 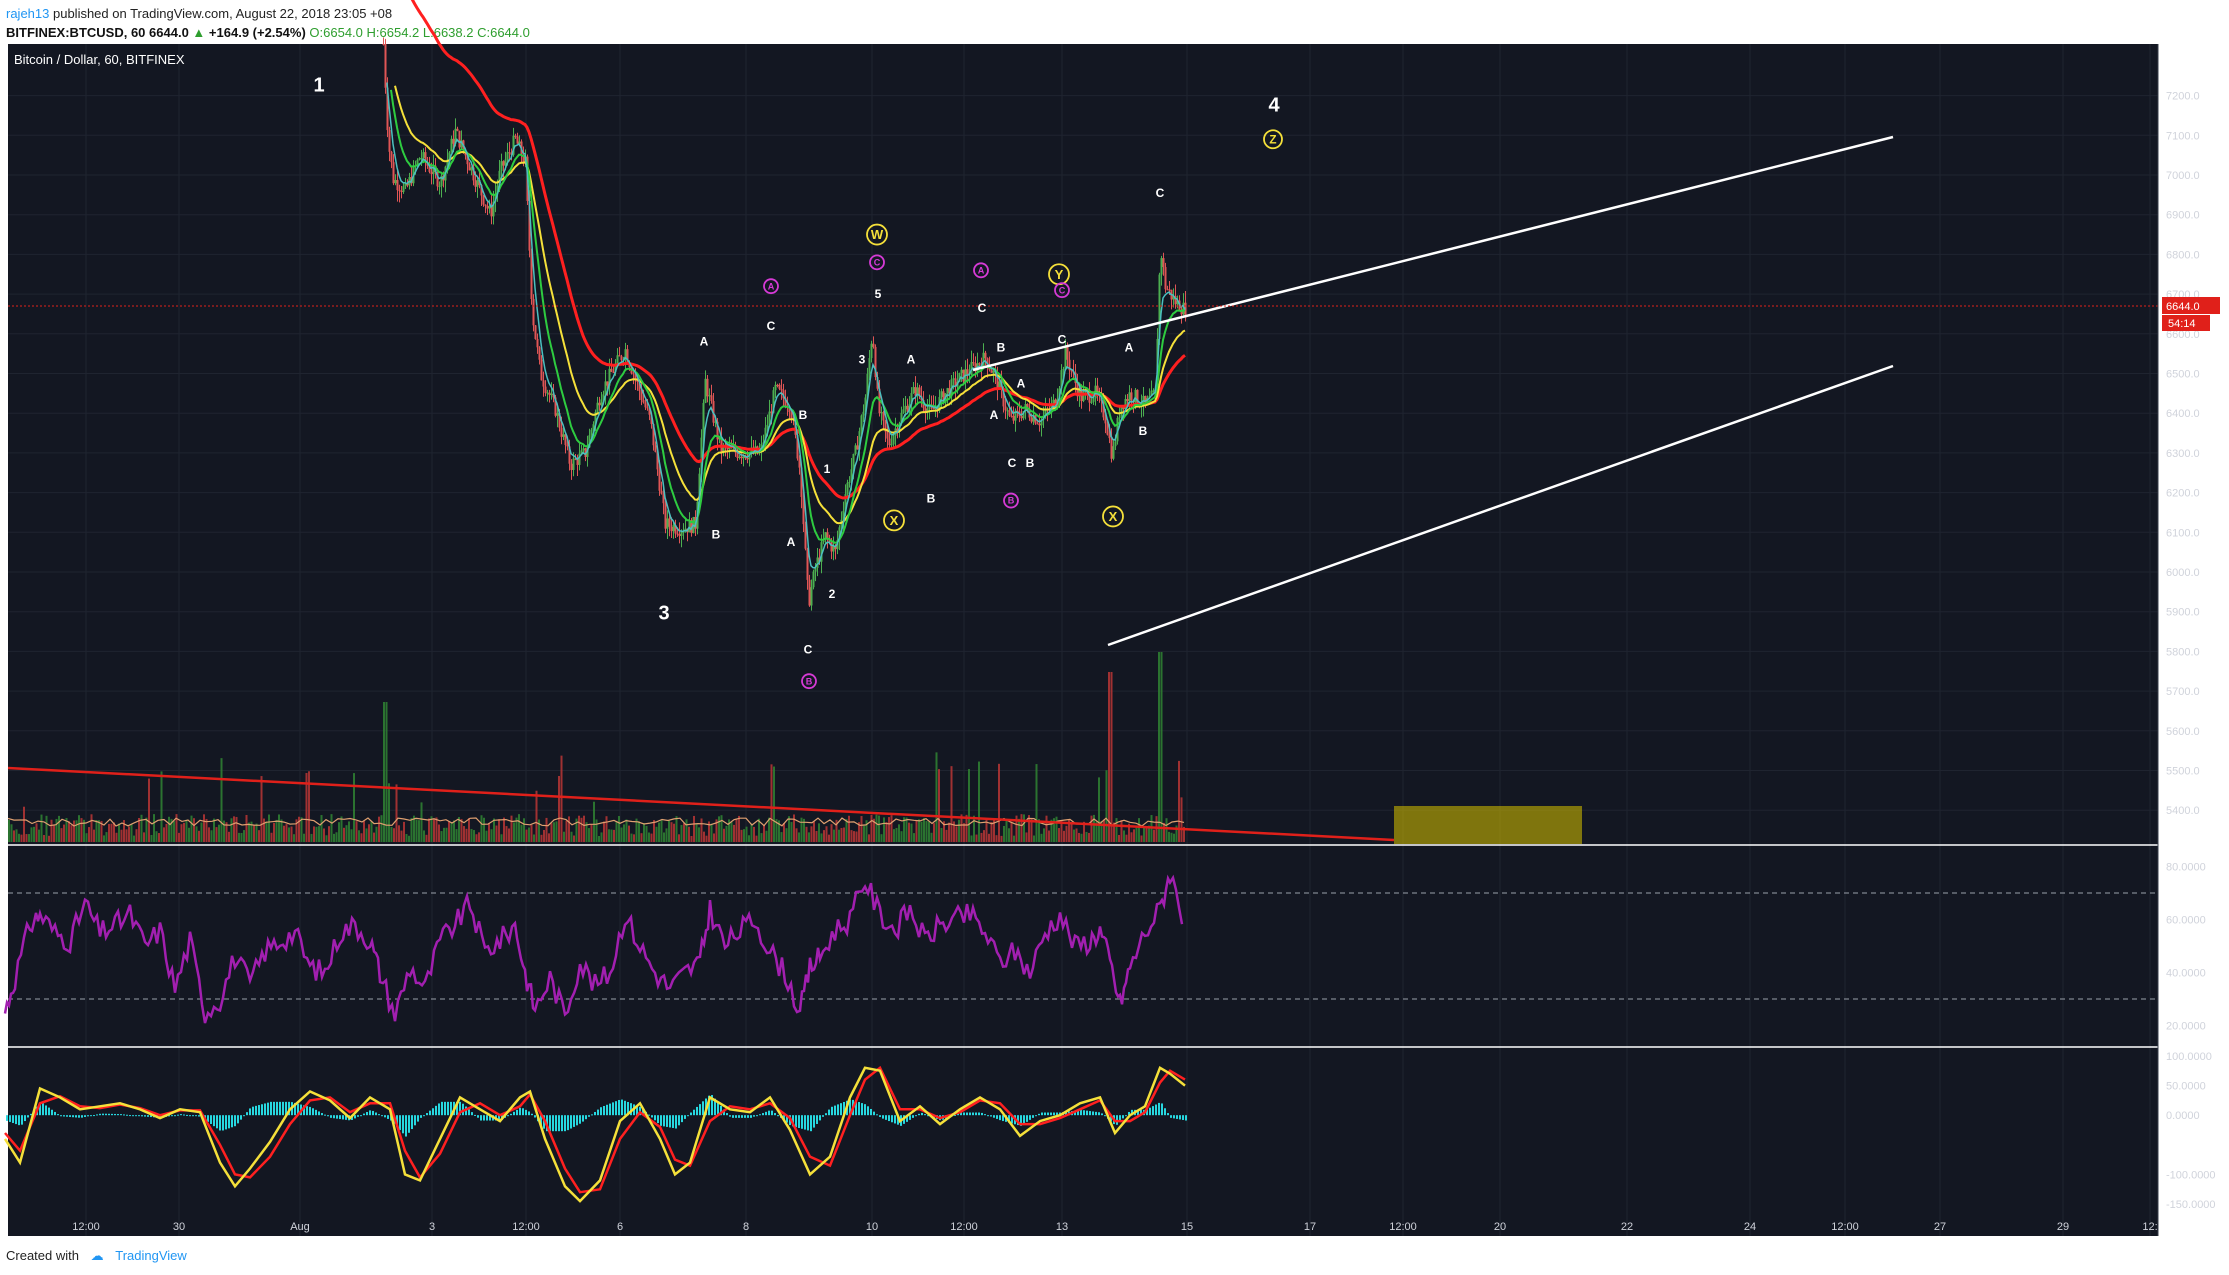 What do you see at coordinates (746, 1227) in the screenshot?
I see `x-tick-label: 8` at bounding box center [746, 1227].